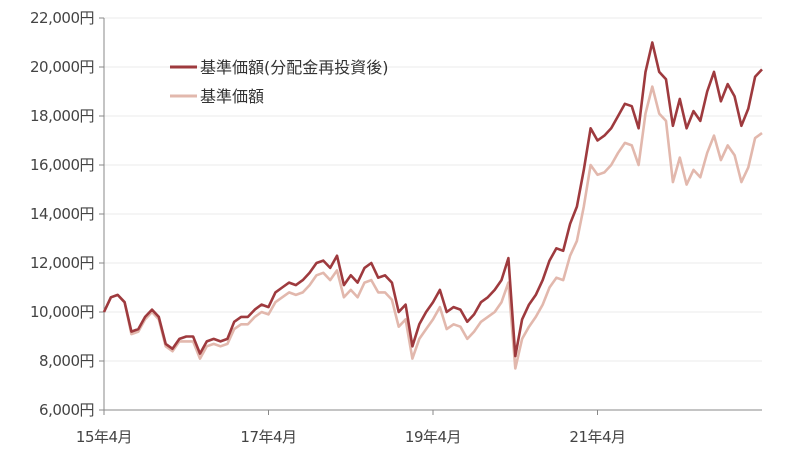 The width and height of the screenshot is (799, 449). I want to click on x-tick-label: 21年4月, so click(597, 437).